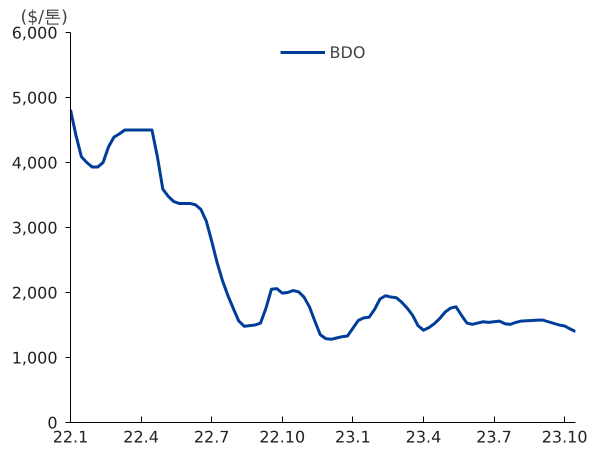 This screenshot has height=452, width=615. I want to click on y-tick-label: 4,000, so click(35, 163).